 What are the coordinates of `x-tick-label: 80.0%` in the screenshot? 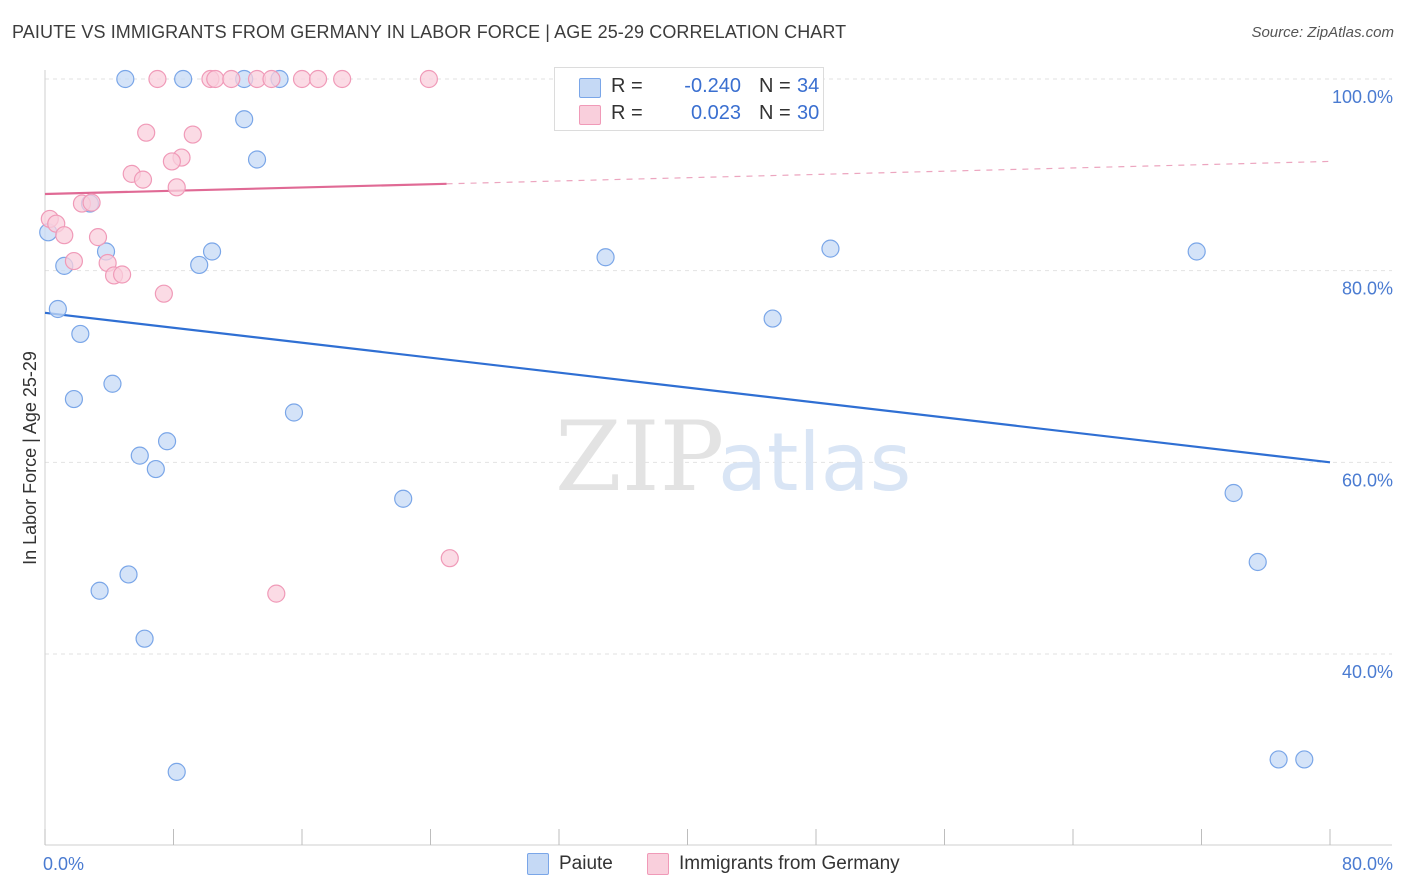 It's located at (1367, 864).